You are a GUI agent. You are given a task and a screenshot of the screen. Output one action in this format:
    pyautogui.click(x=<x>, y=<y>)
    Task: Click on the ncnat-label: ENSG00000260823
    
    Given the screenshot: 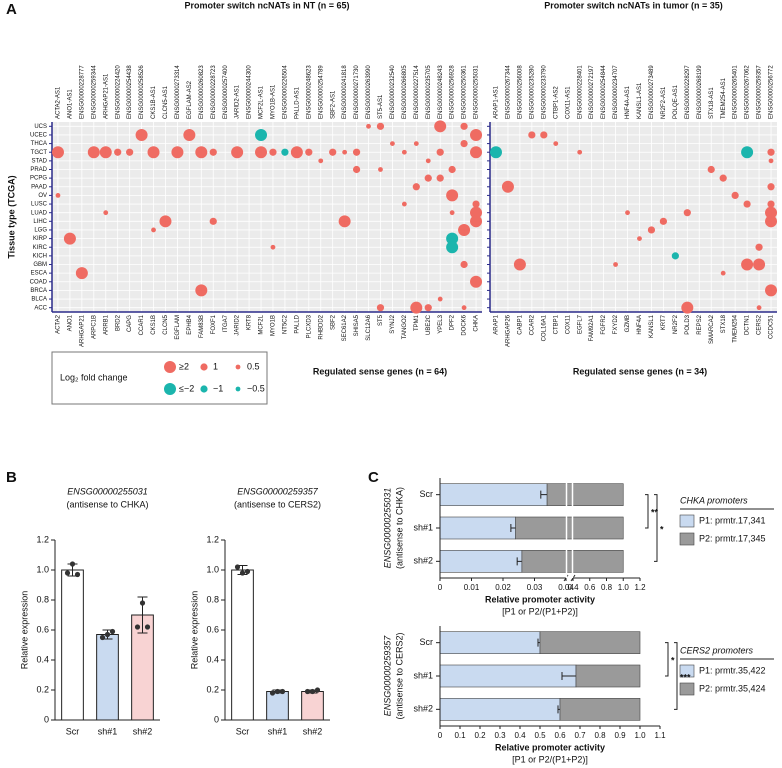 What is the action you would take?
    pyautogui.click(x=202, y=92)
    